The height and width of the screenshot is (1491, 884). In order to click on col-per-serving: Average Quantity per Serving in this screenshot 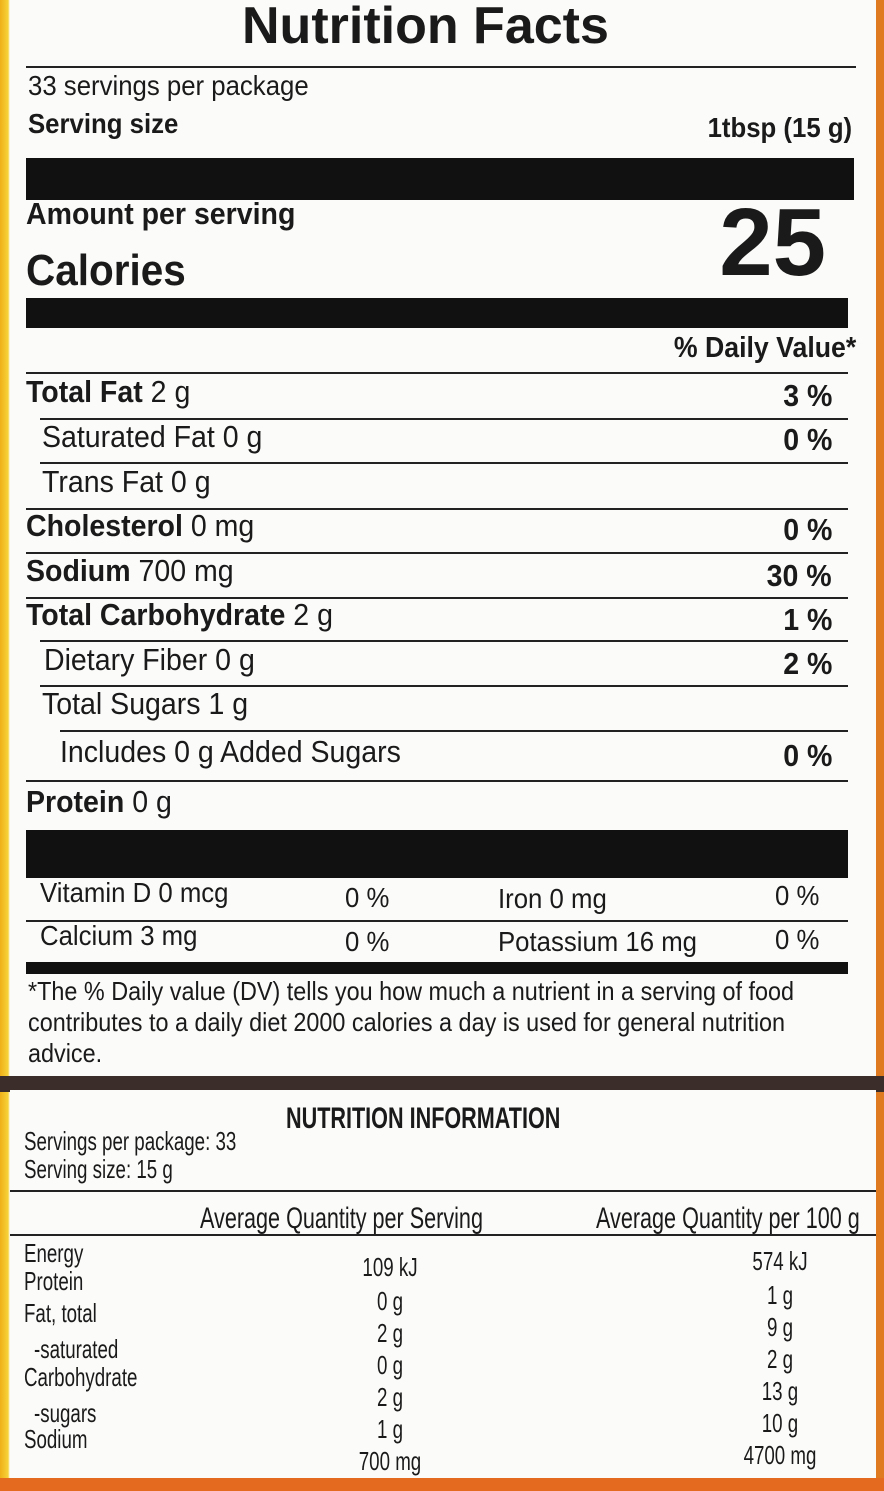, I will do `click(341, 1218)`.